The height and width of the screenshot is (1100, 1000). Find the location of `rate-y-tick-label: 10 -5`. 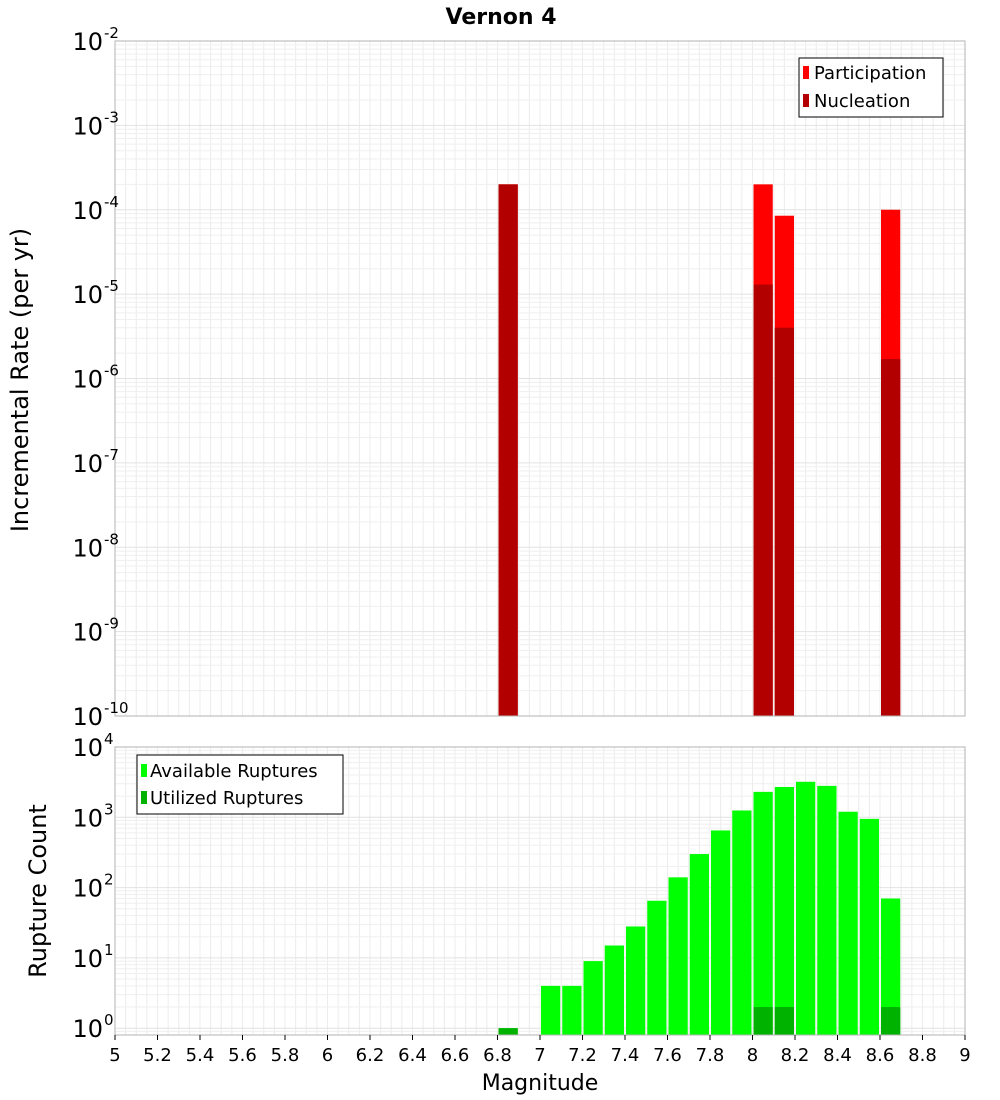

rate-y-tick-label: 10 -5 is located at coordinates (95, 293).